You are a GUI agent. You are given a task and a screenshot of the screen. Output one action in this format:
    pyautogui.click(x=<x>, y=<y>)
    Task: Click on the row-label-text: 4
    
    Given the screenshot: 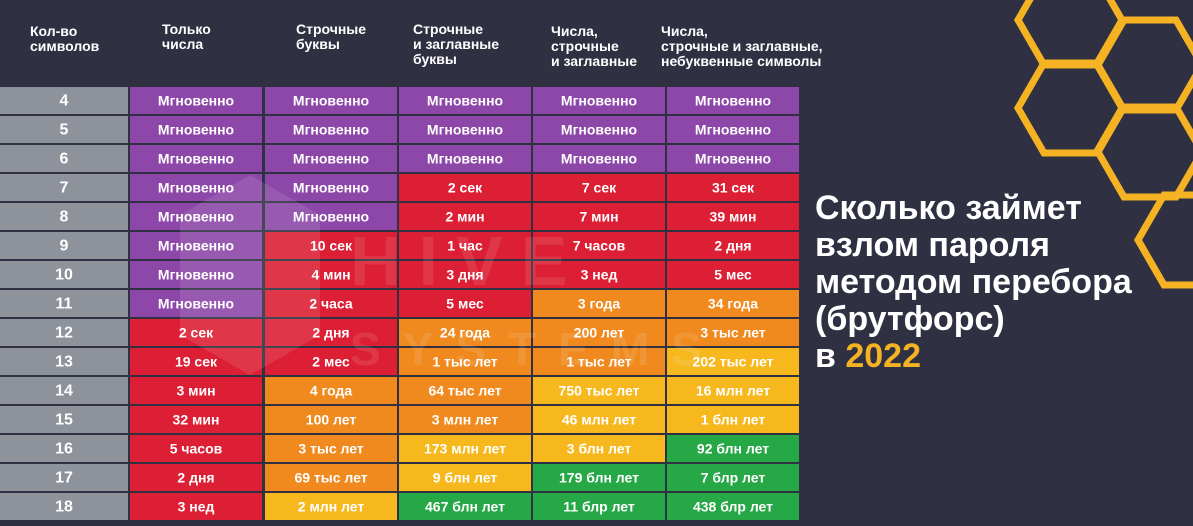 What is the action you would take?
    pyautogui.click(x=64, y=101)
    